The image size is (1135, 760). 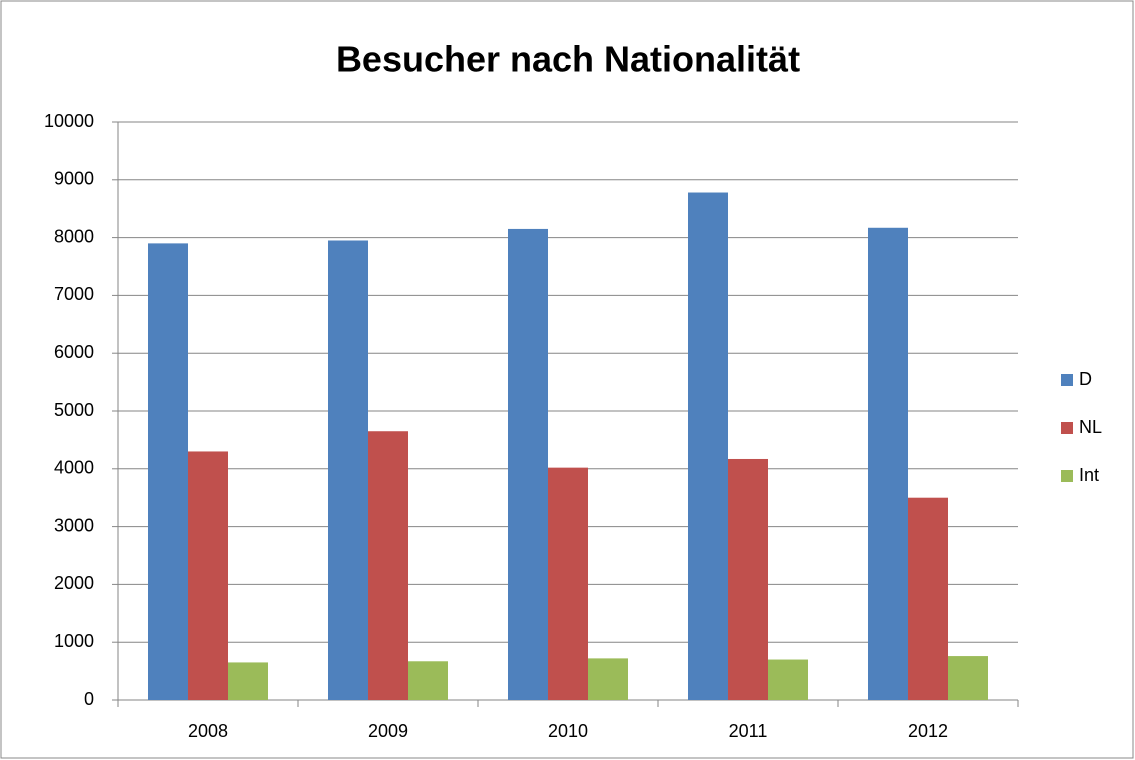 What do you see at coordinates (388, 731) in the screenshot?
I see `x-tick-label: 2009` at bounding box center [388, 731].